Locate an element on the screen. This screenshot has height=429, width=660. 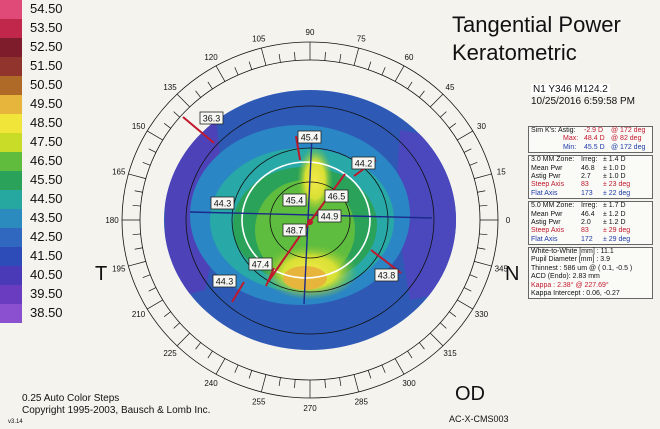
scale-row: 41.50 is located at coordinates (45, 256).